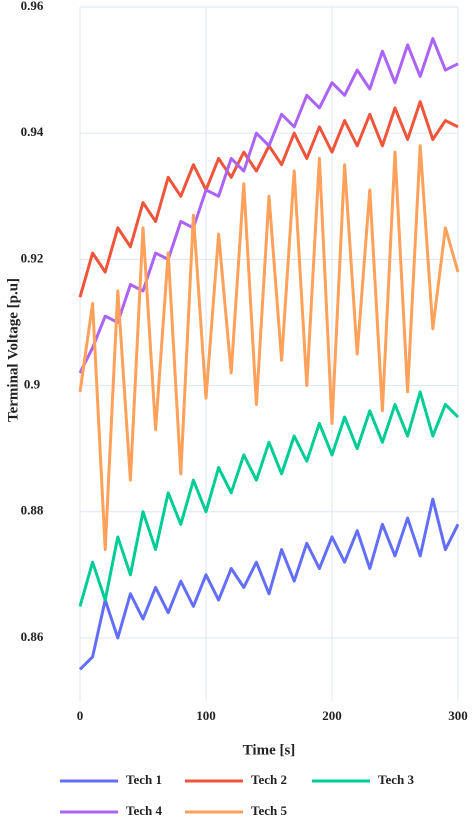  What do you see at coordinates (269, 810) in the screenshot?
I see `legend-label: Tech 5` at bounding box center [269, 810].